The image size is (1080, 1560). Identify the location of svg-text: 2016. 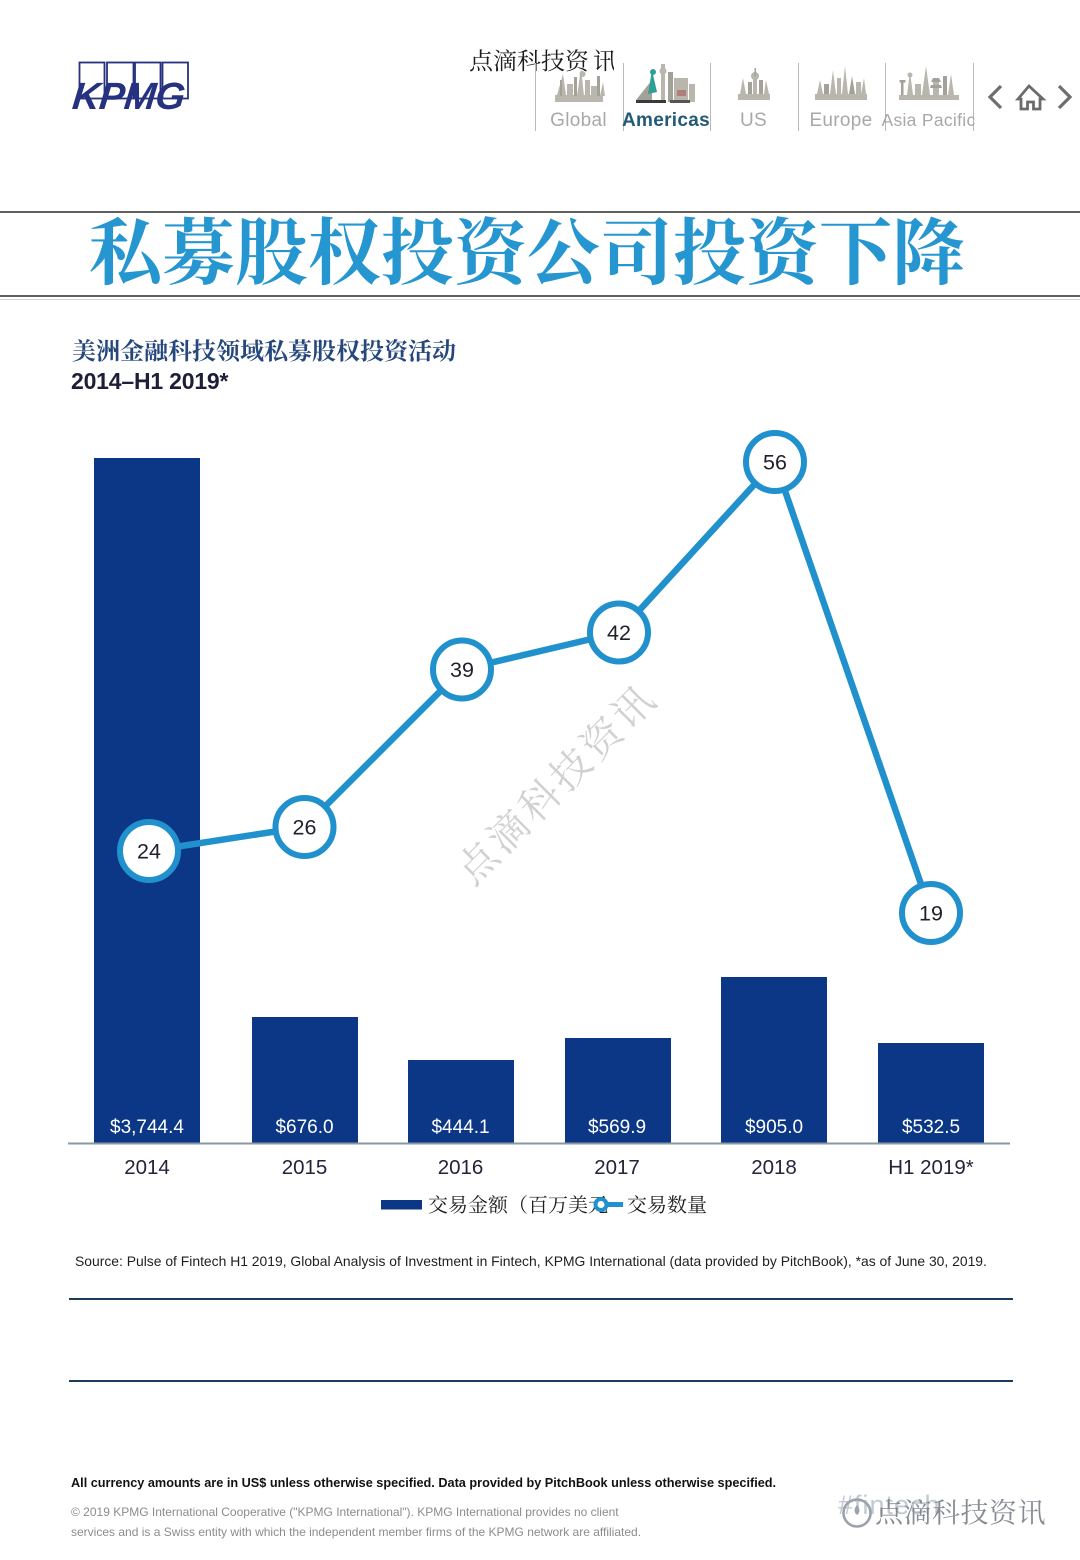
(461, 1167).